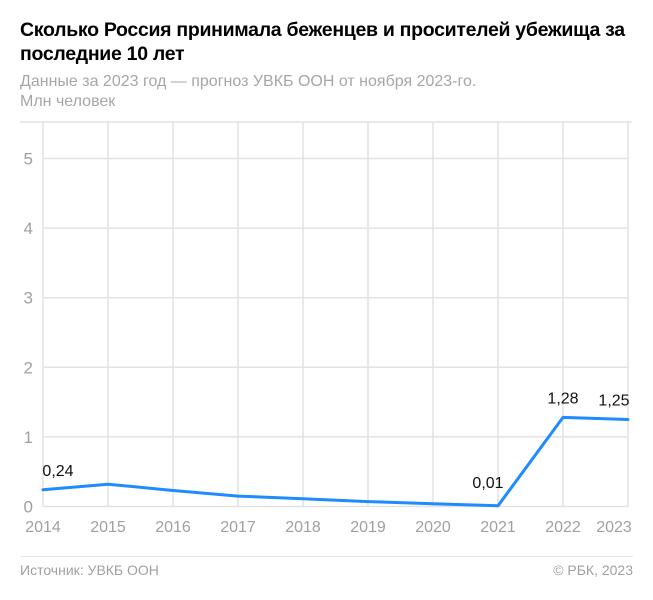 Image resolution: width=653 pixels, height=600 pixels. What do you see at coordinates (28, 159) in the screenshot?
I see `y-tick-label: 5` at bounding box center [28, 159].